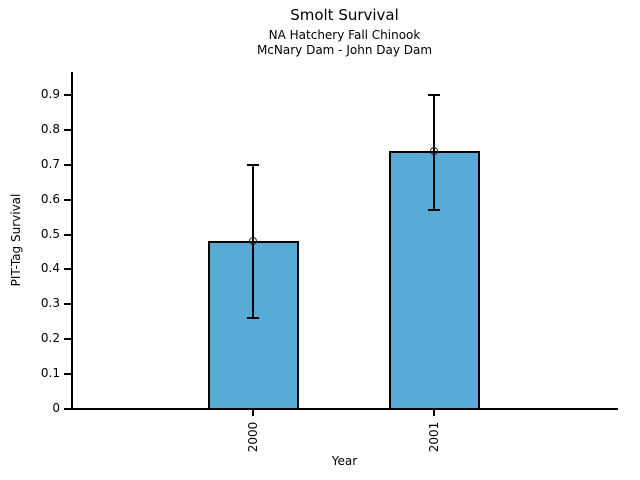  What do you see at coordinates (50, 198) in the screenshot?
I see `y-tick-label: 0.6` at bounding box center [50, 198].